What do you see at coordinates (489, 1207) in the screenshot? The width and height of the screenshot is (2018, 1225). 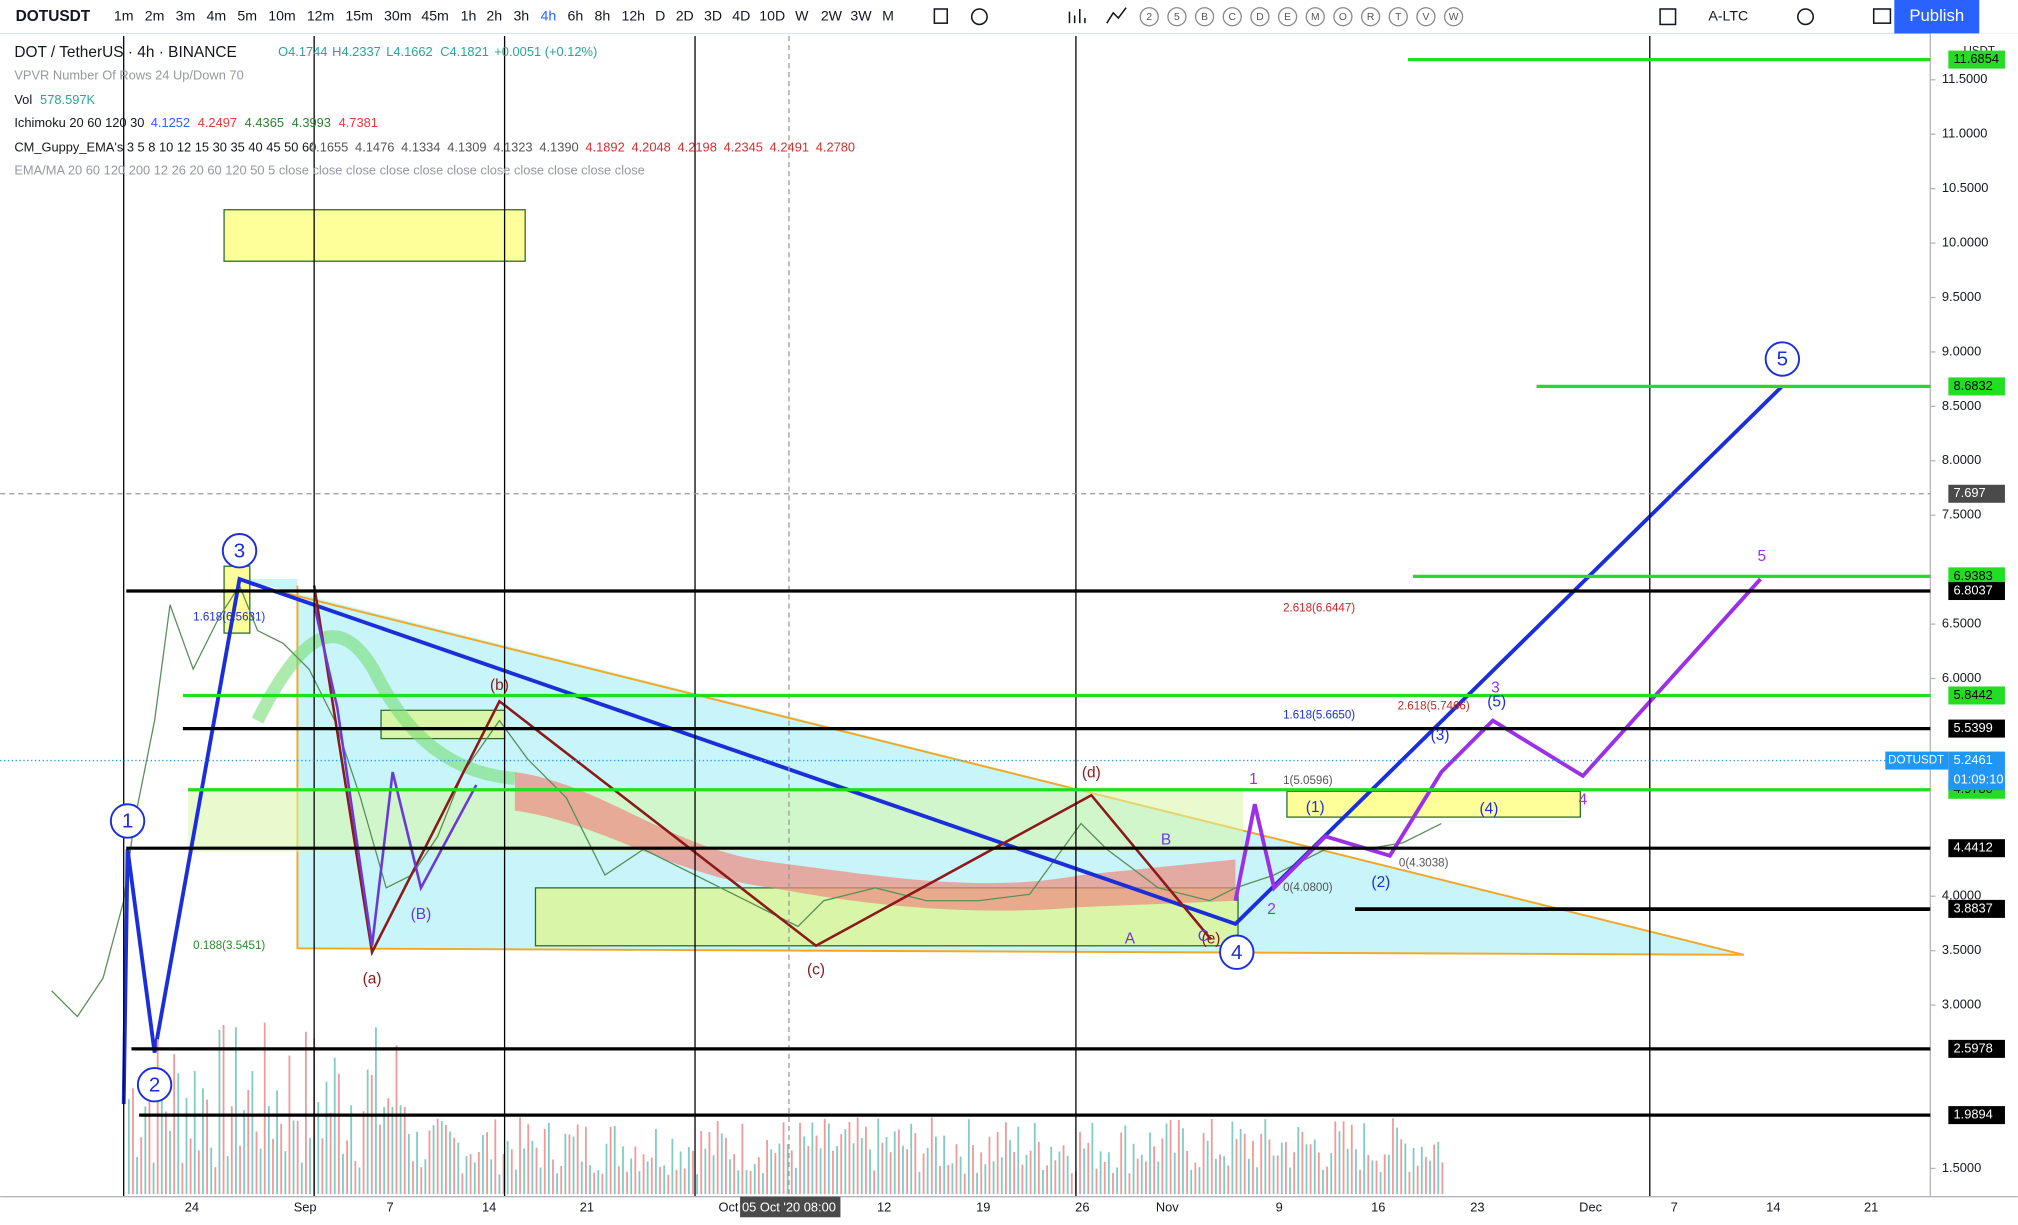 I see `time-label: 14` at bounding box center [489, 1207].